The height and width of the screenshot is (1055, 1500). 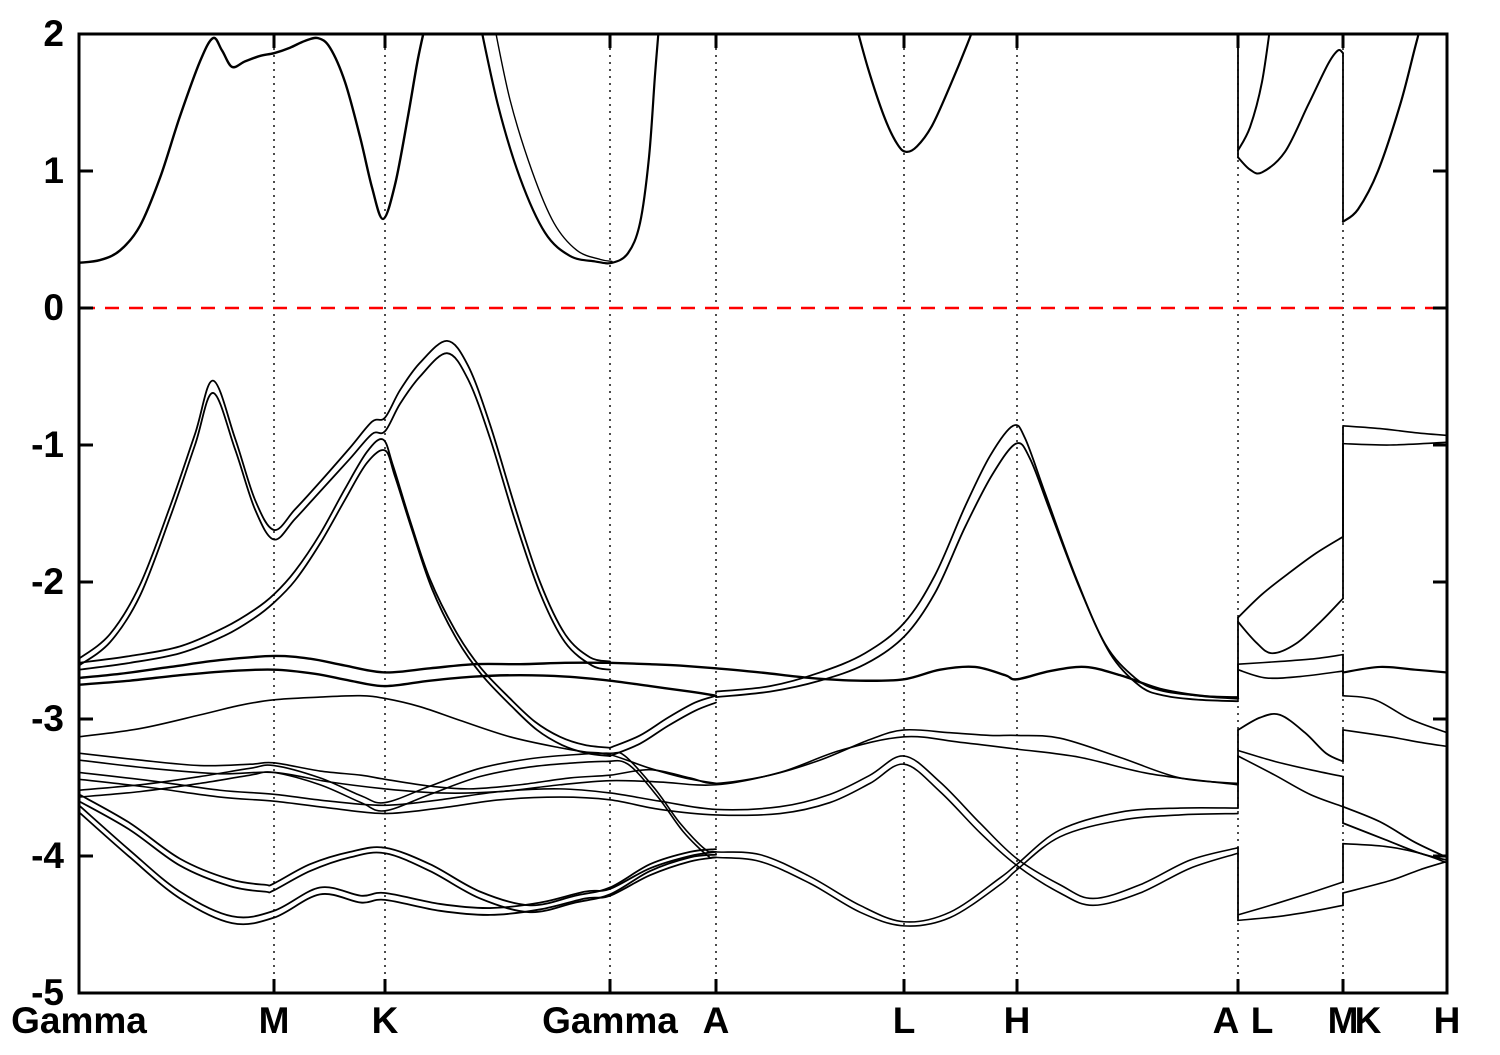 I want to click on band-line-cluster-bridge, so click(x=398, y=739).